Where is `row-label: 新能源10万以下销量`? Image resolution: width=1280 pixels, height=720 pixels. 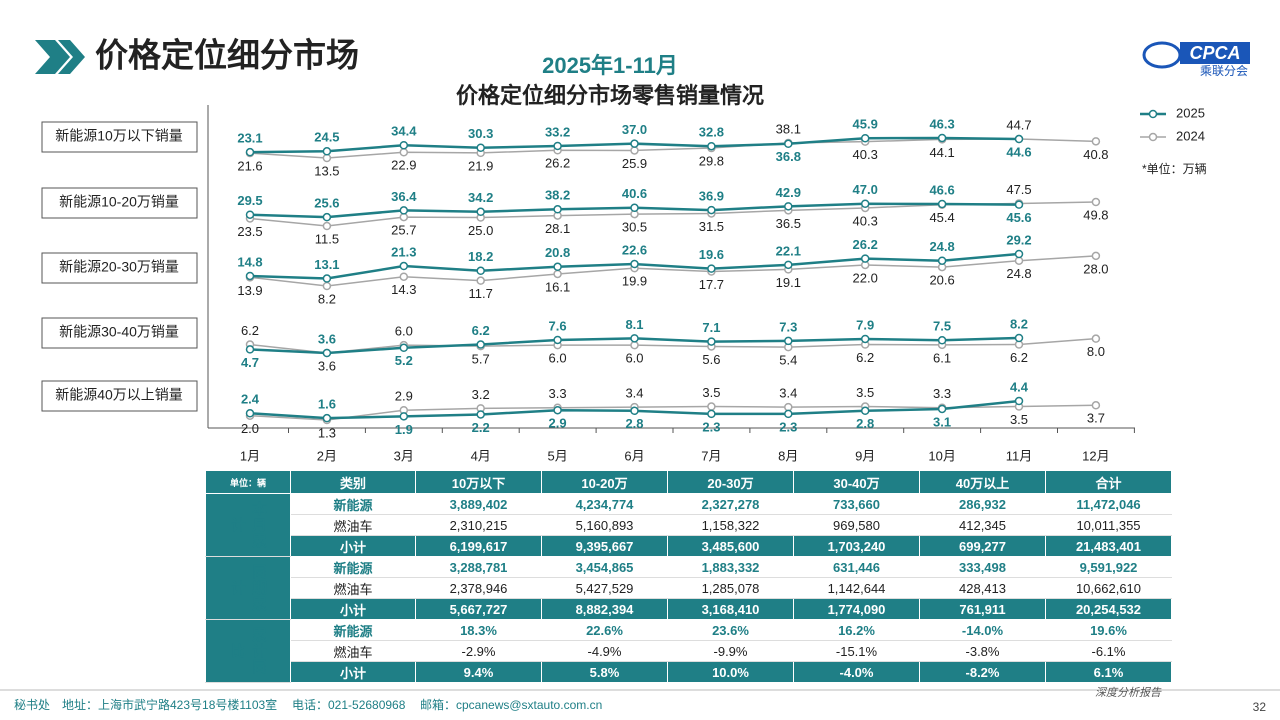
row-label: 新能源10万以下销量 is located at coordinates (119, 136).